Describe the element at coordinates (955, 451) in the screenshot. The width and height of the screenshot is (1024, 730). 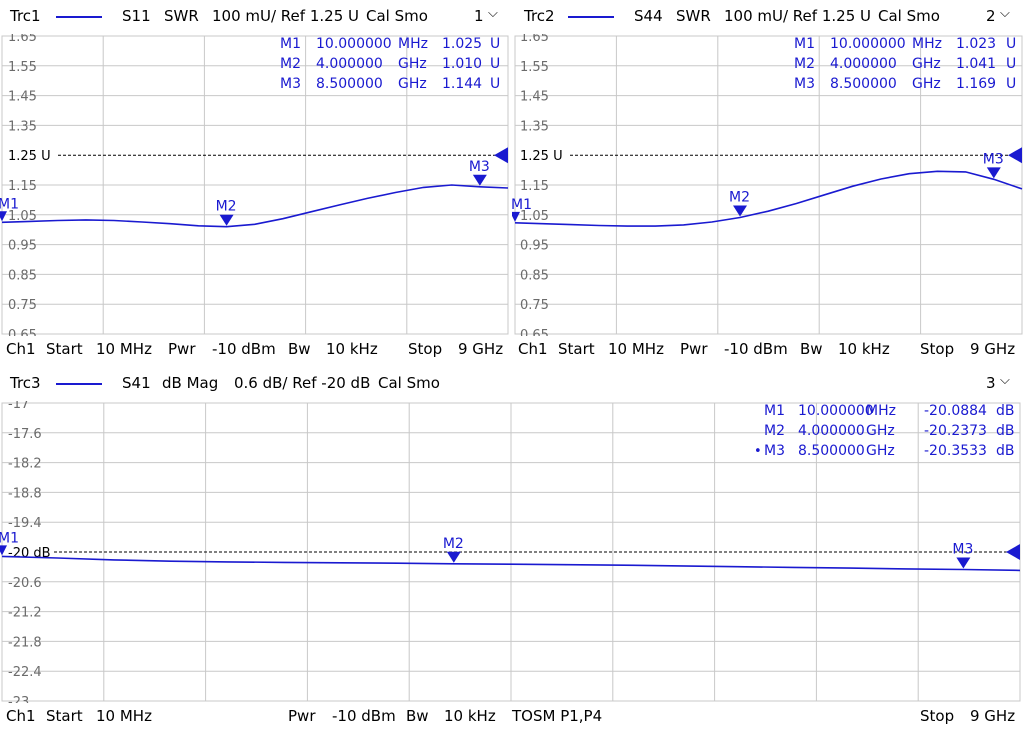
I see `marker-readout-val: -20.3533` at that location.